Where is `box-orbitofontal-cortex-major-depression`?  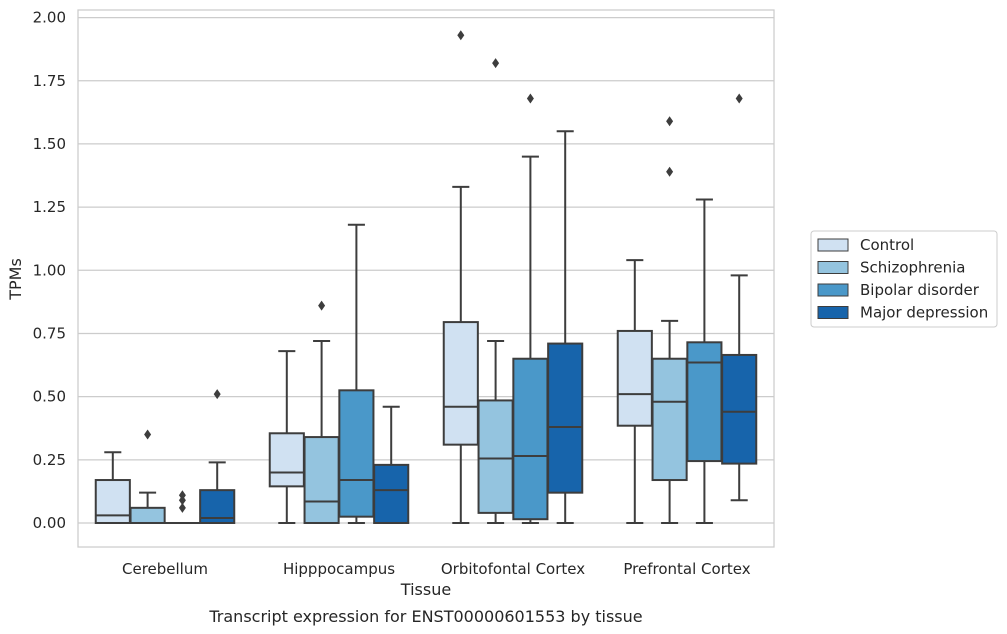
box-orbitofontal-cortex-major-depression is located at coordinates (565, 327).